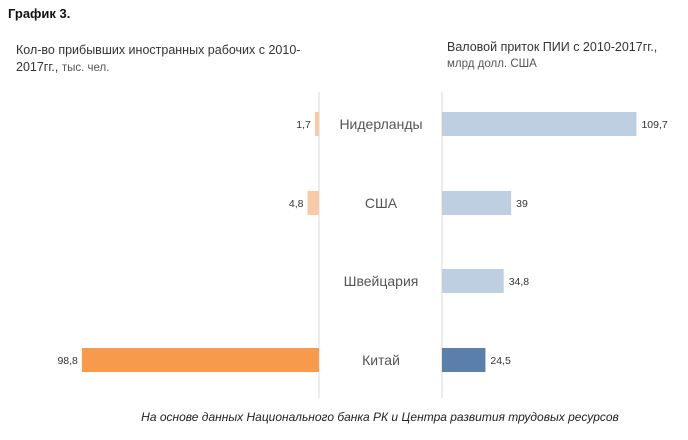 This screenshot has height=440, width=688. I want to click on right-value-label-2: 34,8, so click(519, 282).